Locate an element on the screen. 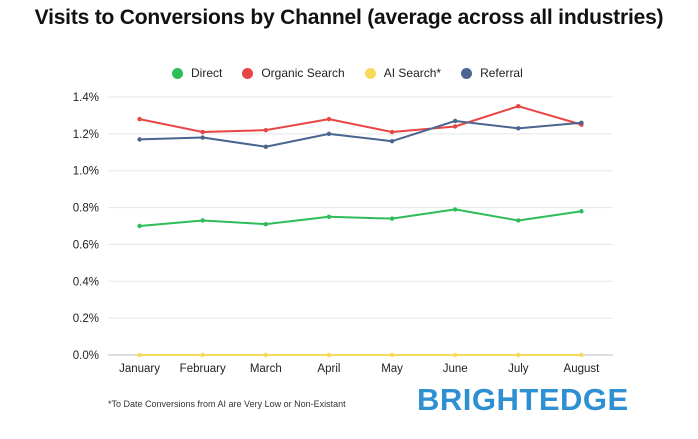 Image resolution: width=698 pixels, height=439 pixels. legend-item-ai-search: AI Search* is located at coordinates (403, 73).